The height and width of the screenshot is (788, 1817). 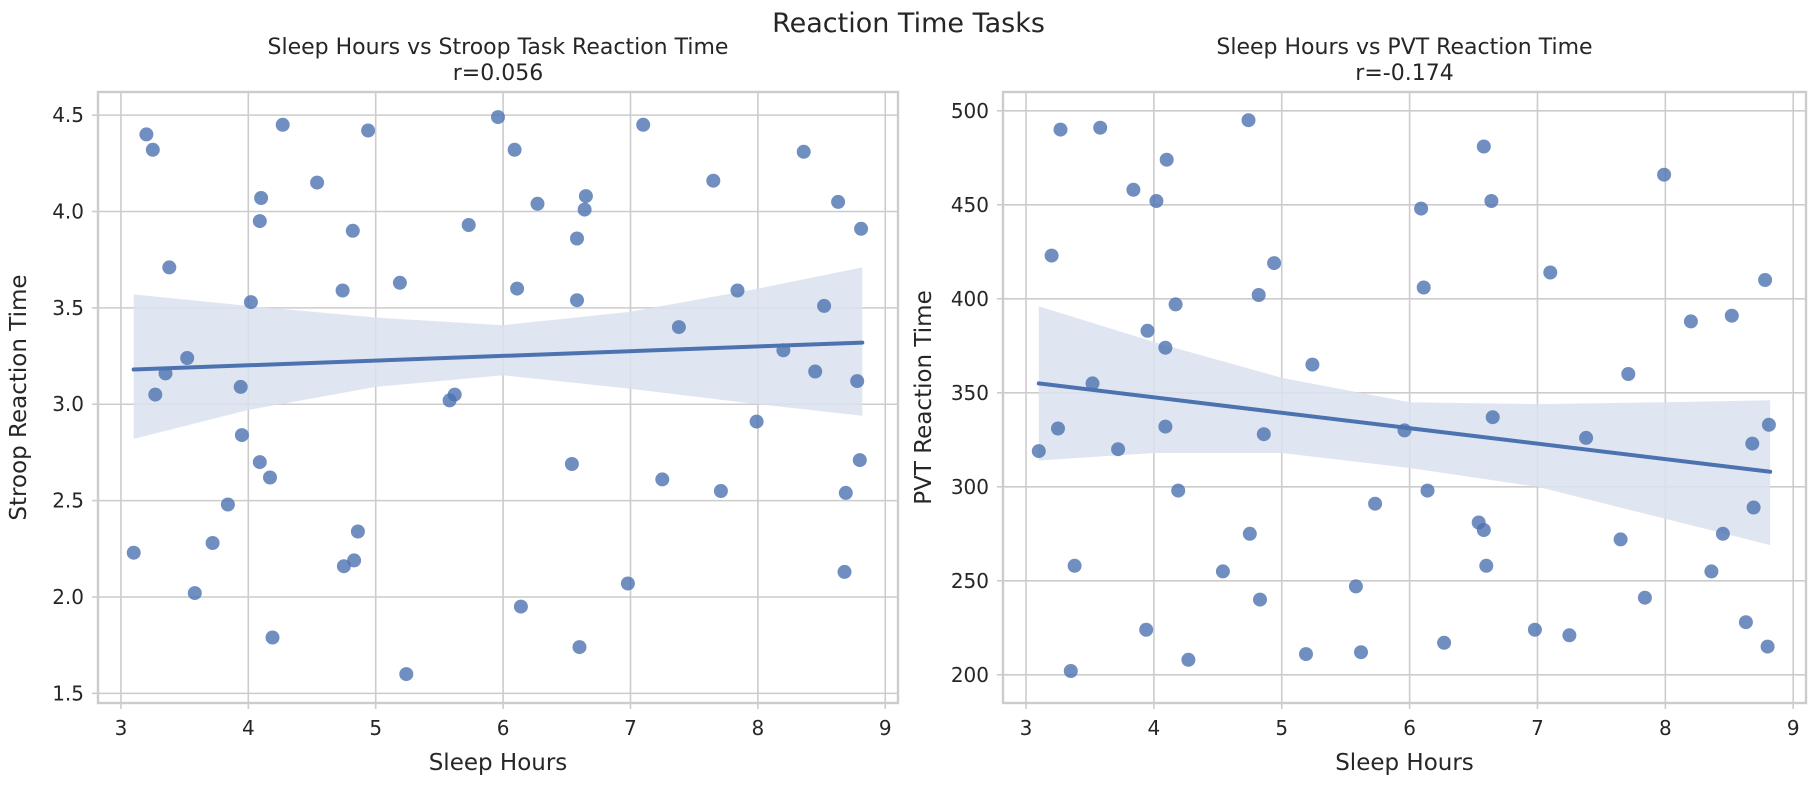 I want to click on stroop-x-axis-label: Sleep Hours, so click(x=498, y=763).